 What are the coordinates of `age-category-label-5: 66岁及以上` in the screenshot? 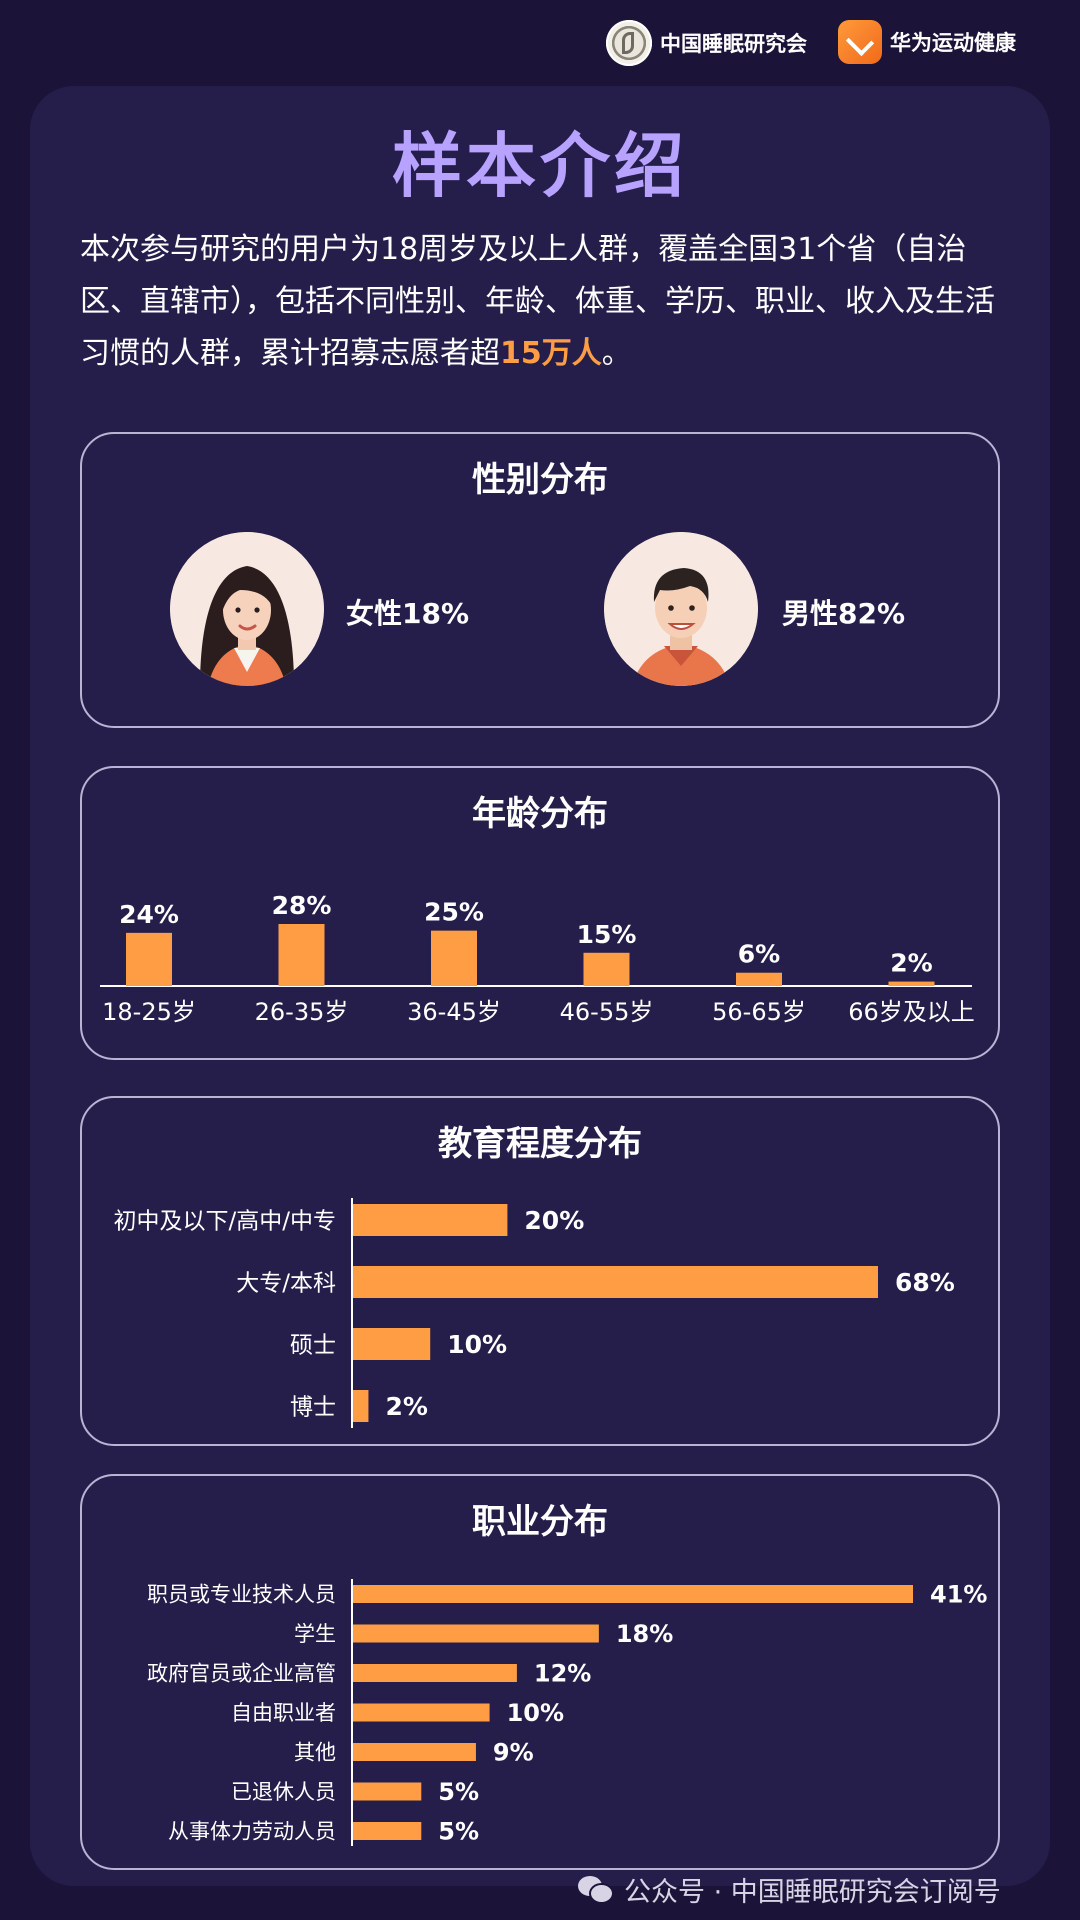 It's located at (911, 1012).